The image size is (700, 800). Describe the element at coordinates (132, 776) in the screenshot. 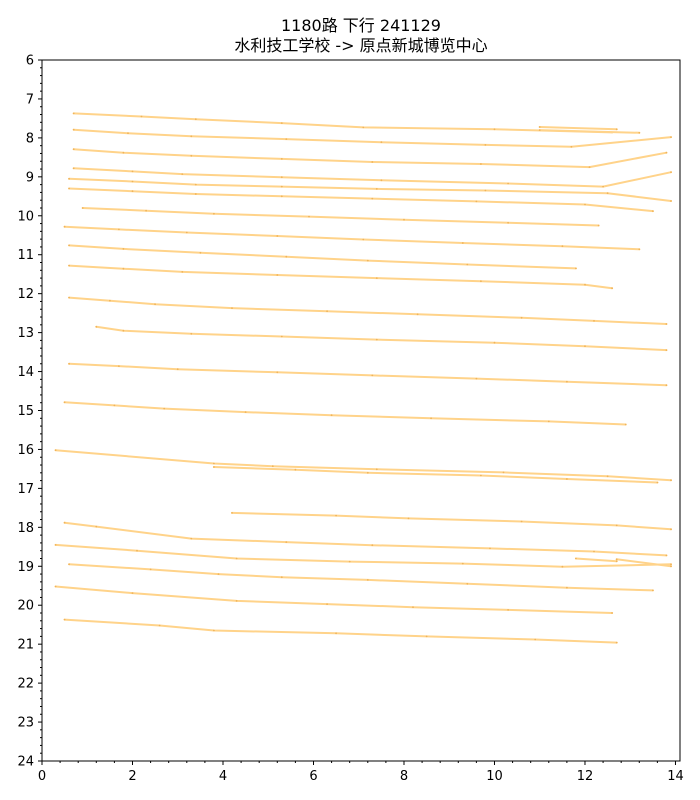

I see `x-tick-label: 2` at that location.